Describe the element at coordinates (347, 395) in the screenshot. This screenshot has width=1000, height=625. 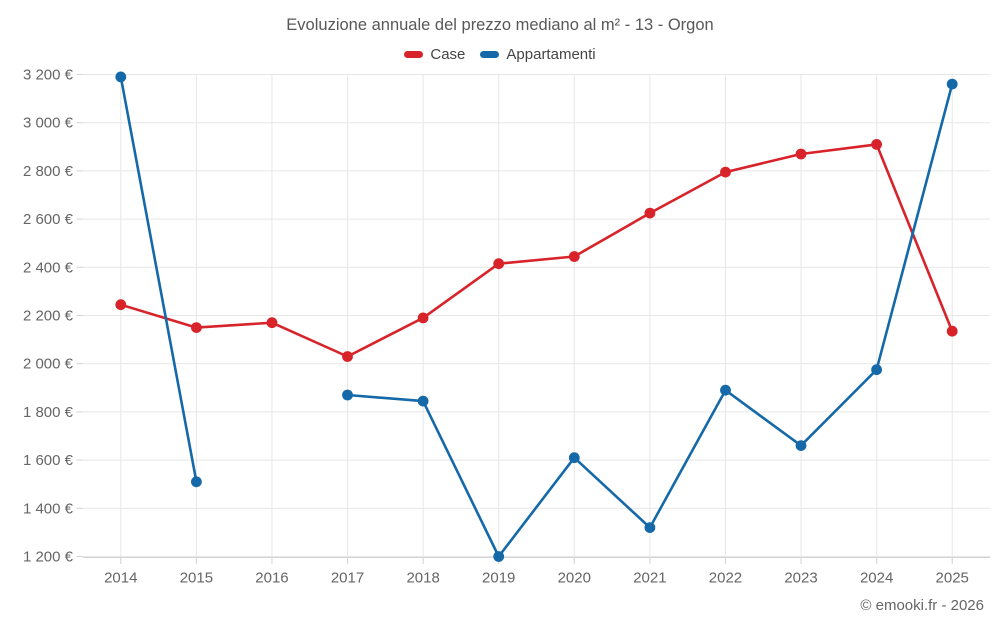
I see `appartamenti-point-2017` at that location.